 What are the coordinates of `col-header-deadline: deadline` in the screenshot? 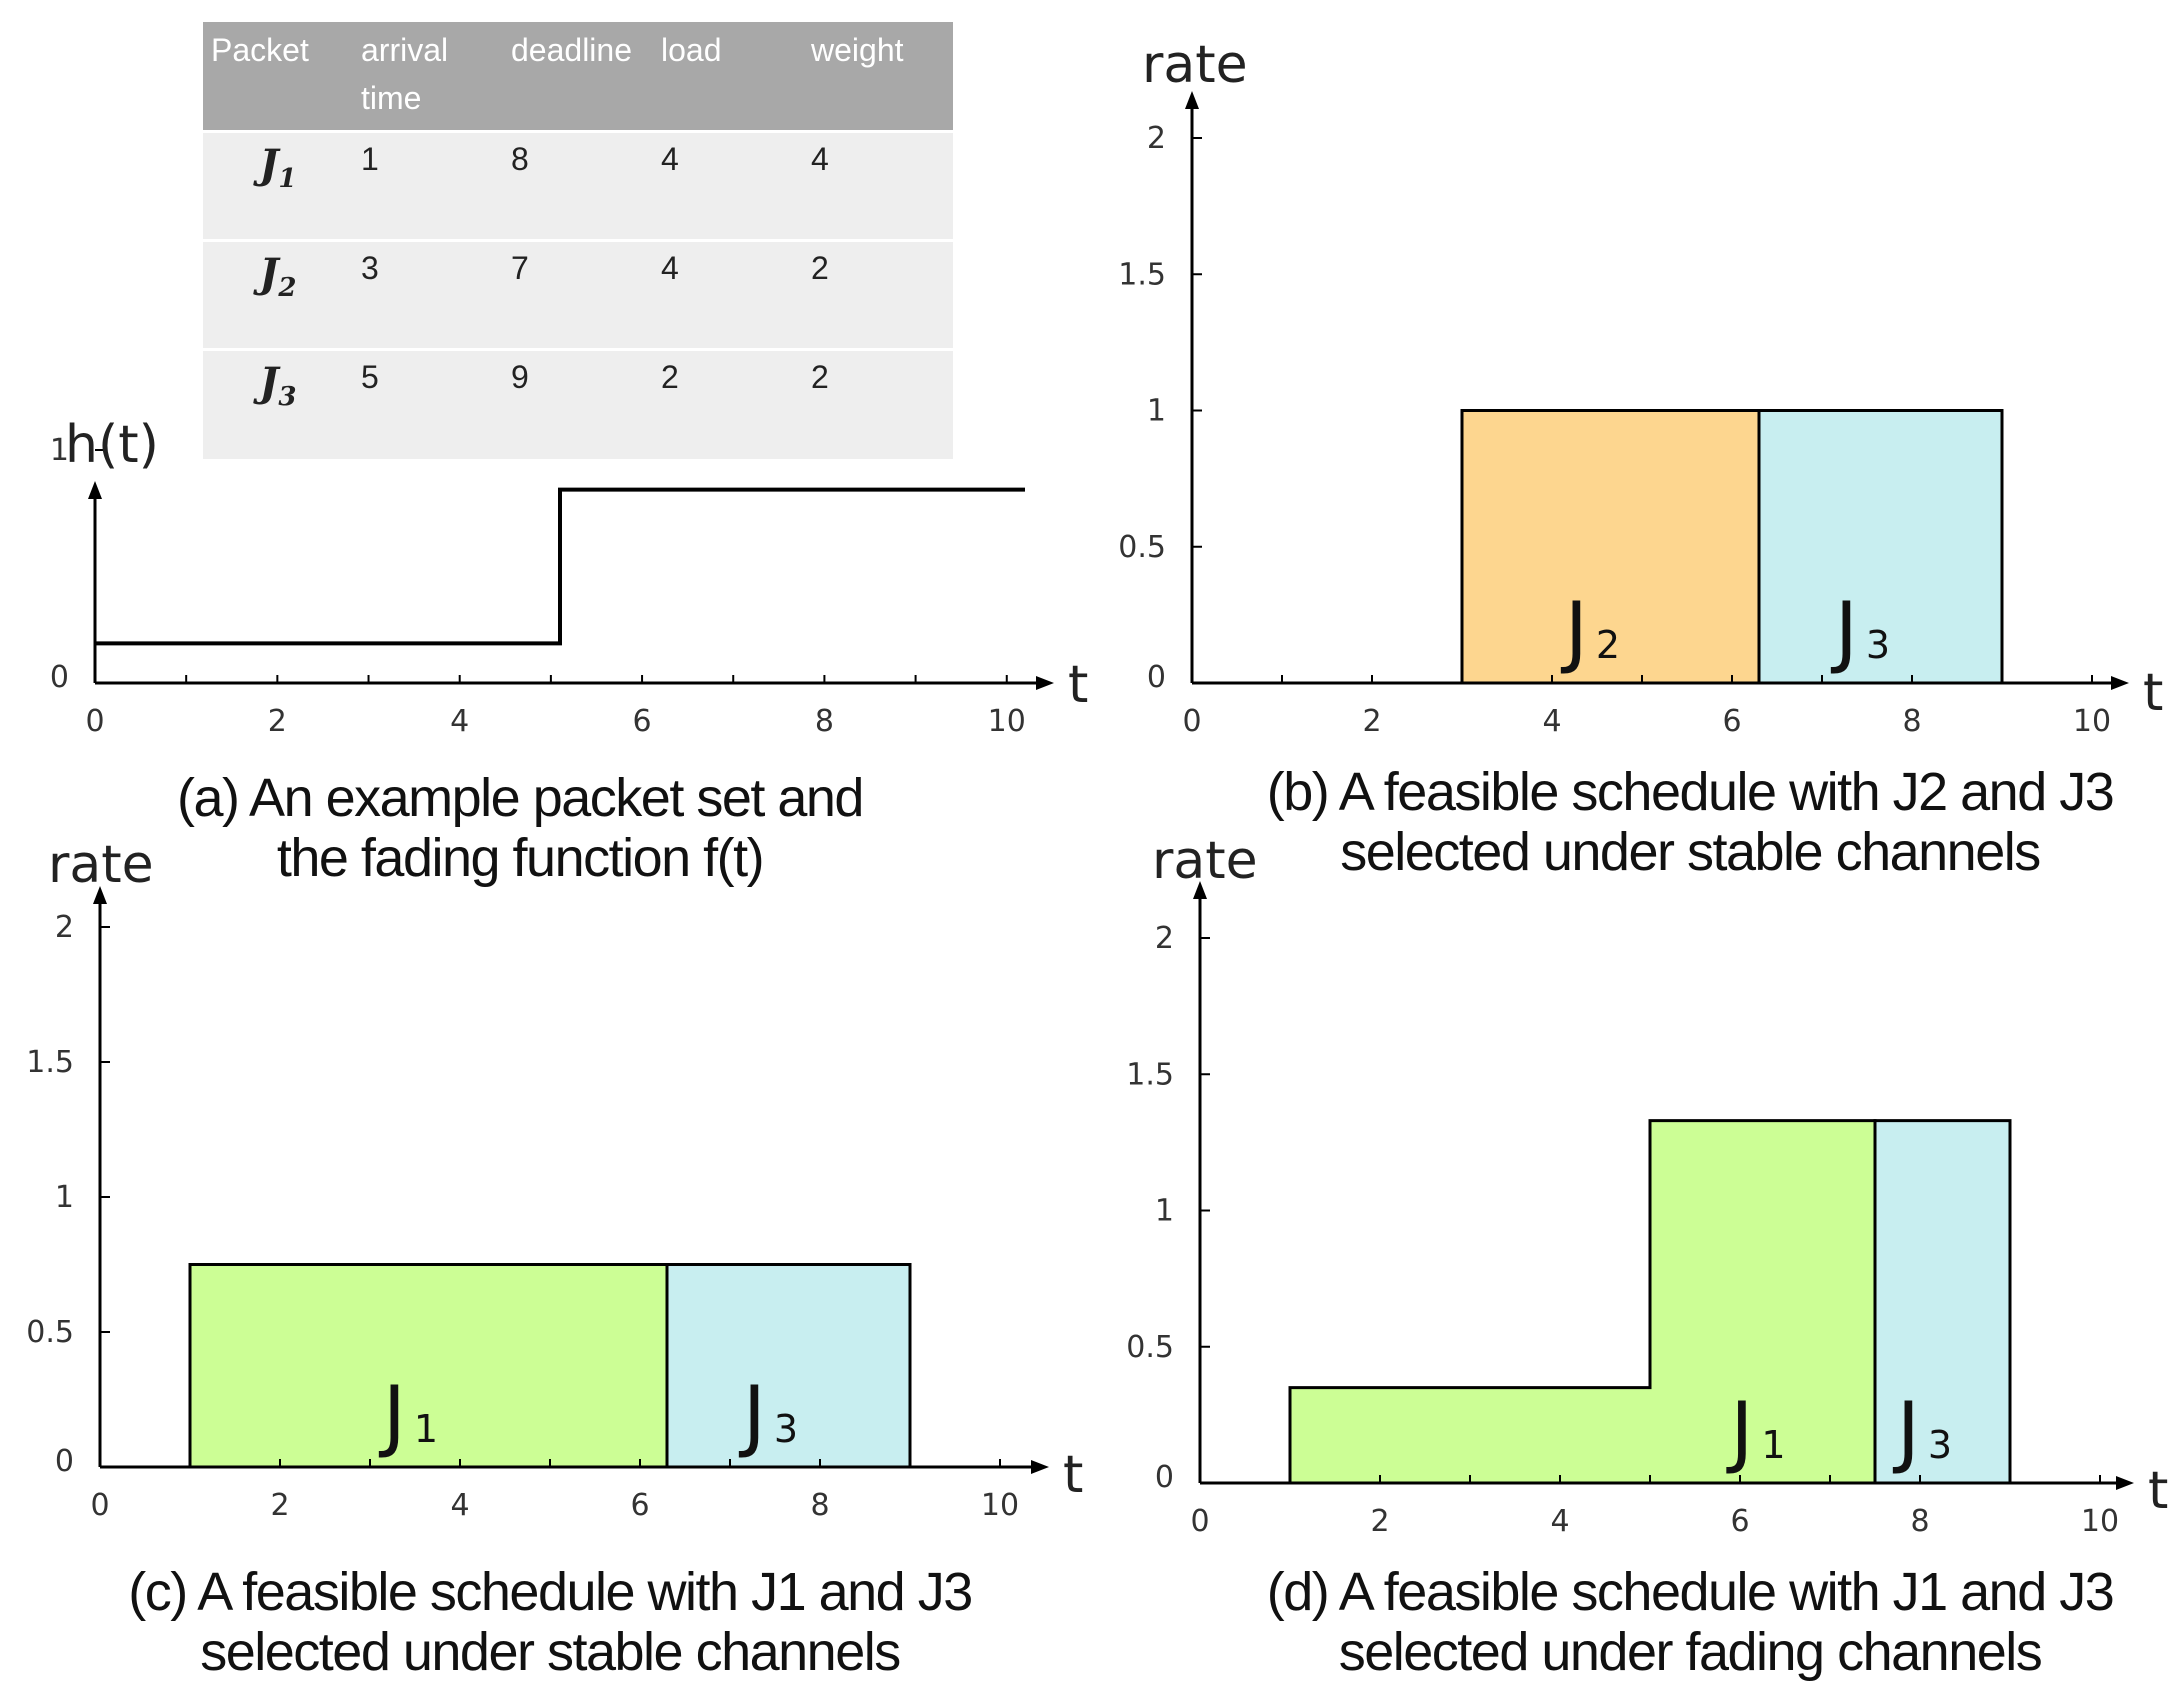 It's located at (578, 77).